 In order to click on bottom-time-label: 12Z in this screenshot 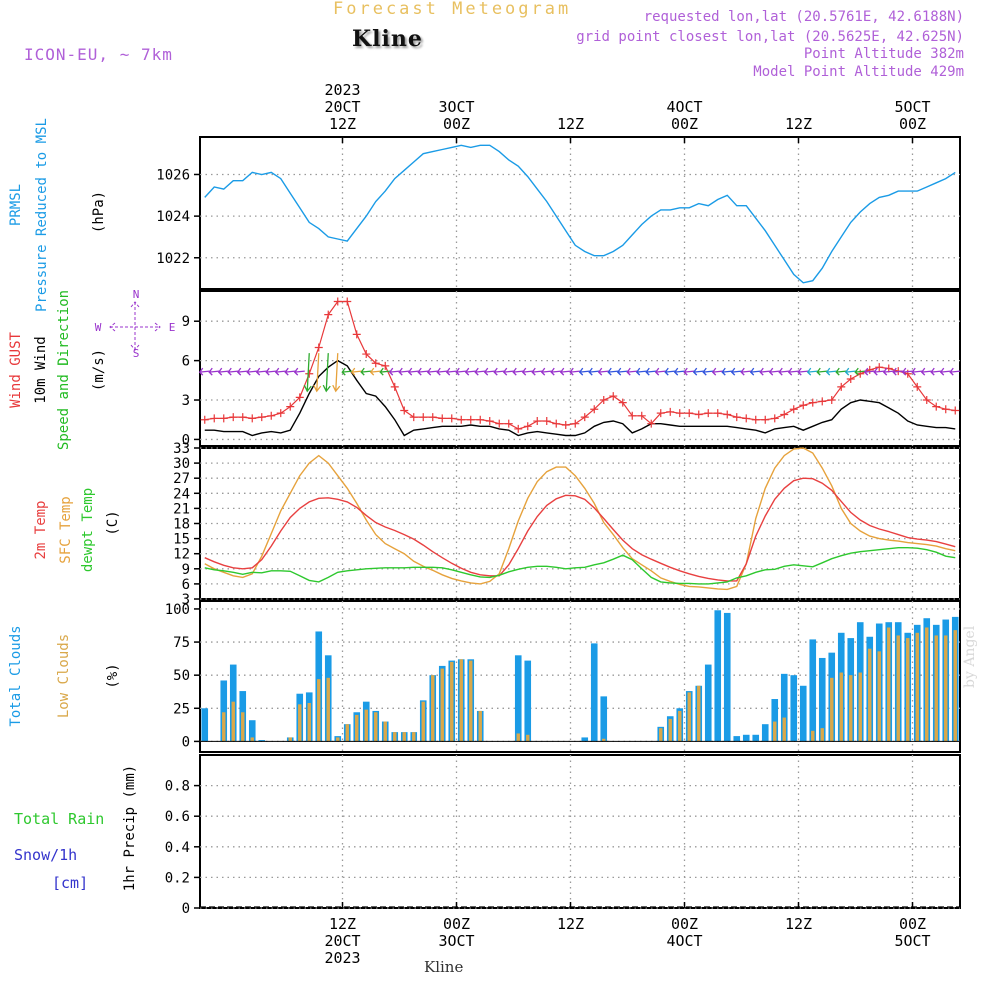, I will do `click(570, 924)`.